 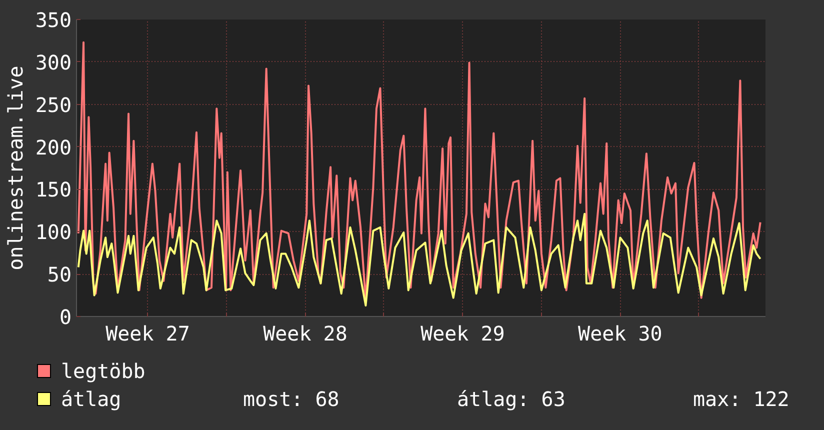 What do you see at coordinates (291, 399) in the screenshot?
I see `text: most: 68` at bounding box center [291, 399].